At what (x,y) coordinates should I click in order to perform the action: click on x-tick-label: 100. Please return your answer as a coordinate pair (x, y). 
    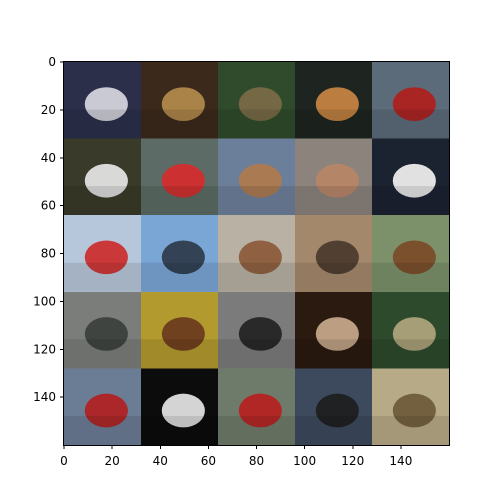
    Looking at the image, I should click on (304, 461).